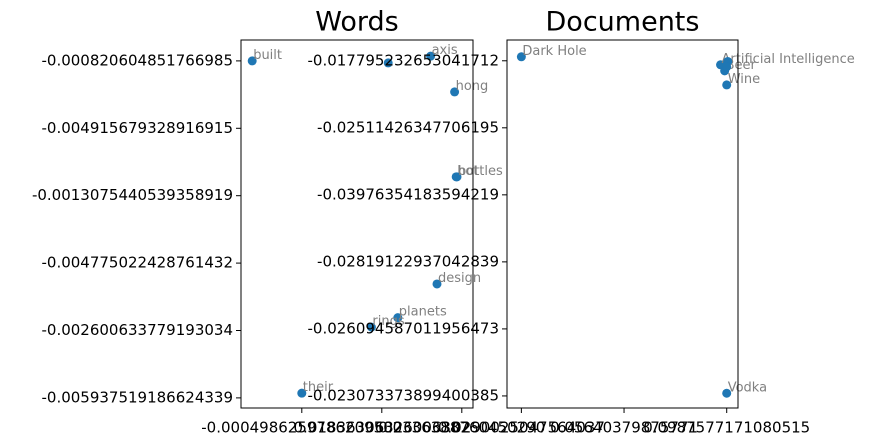  What do you see at coordinates (388, 321) in the screenshot?
I see `point-label: rings` at bounding box center [388, 321].